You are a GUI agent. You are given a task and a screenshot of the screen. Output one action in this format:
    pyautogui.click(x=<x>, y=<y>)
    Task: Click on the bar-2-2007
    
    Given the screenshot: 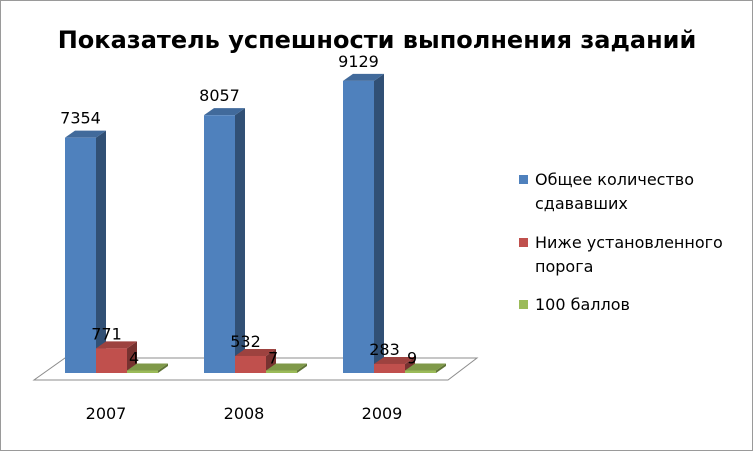 What is the action you would take?
    pyautogui.click(x=116, y=357)
    